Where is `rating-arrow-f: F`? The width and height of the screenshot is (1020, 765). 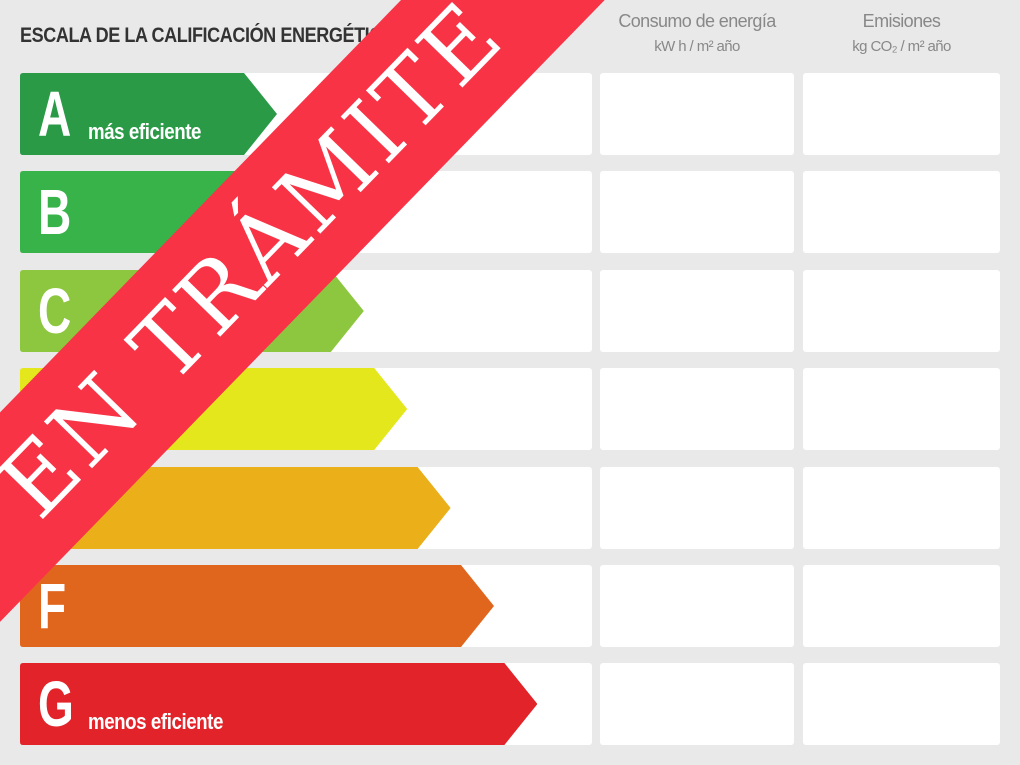 rating-arrow-f: F is located at coordinates (257, 606).